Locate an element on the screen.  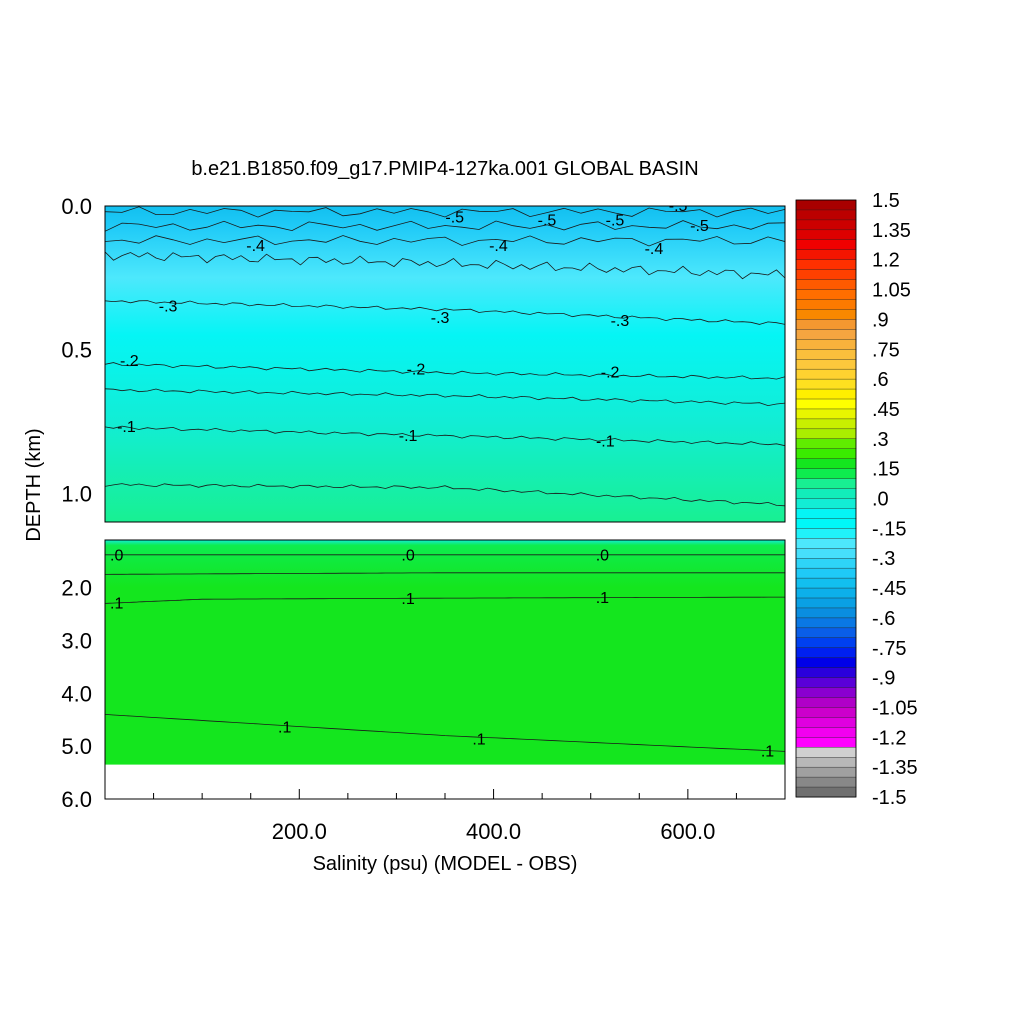
colorbar-label: -1.35 is located at coordinates (895, 768).